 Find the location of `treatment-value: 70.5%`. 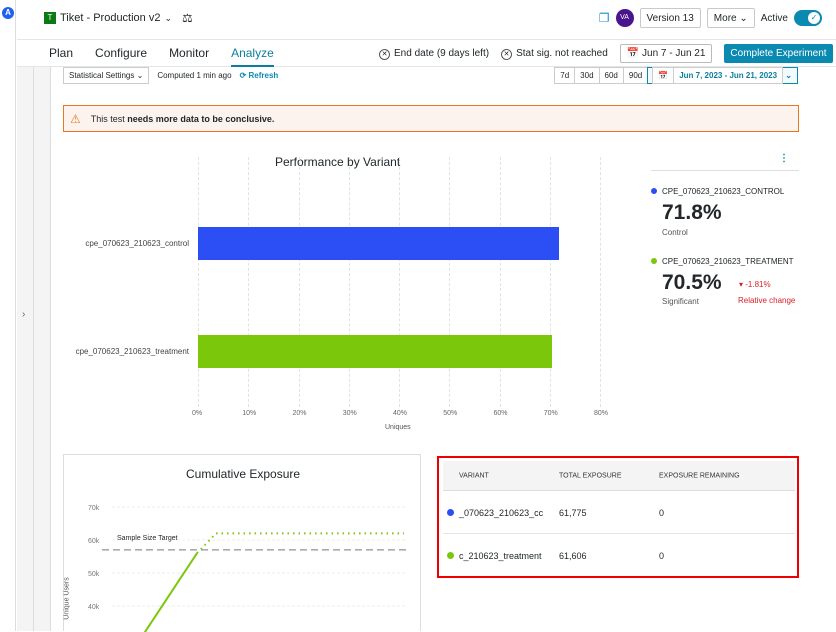

treatment-value: 70.5% is located at coordinates (692, 282).